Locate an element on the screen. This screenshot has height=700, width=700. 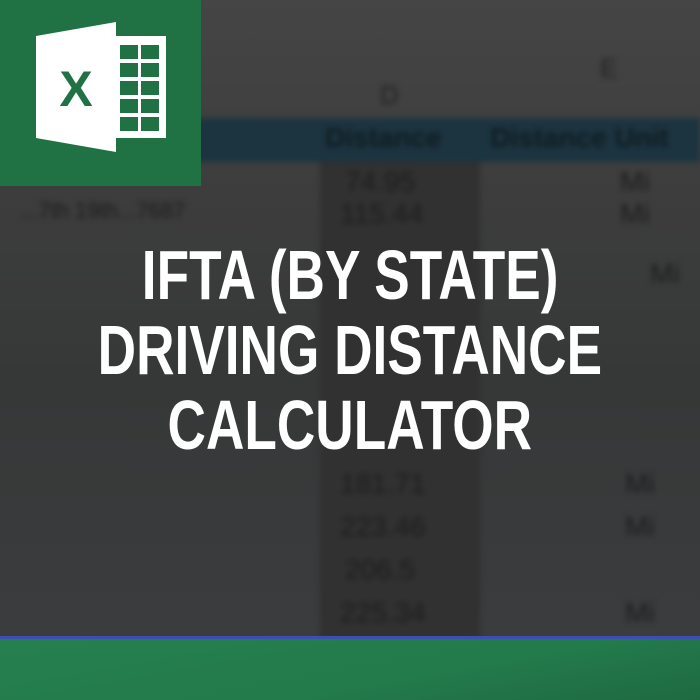
column-letter-e: E is located at coordinates (609, 68).